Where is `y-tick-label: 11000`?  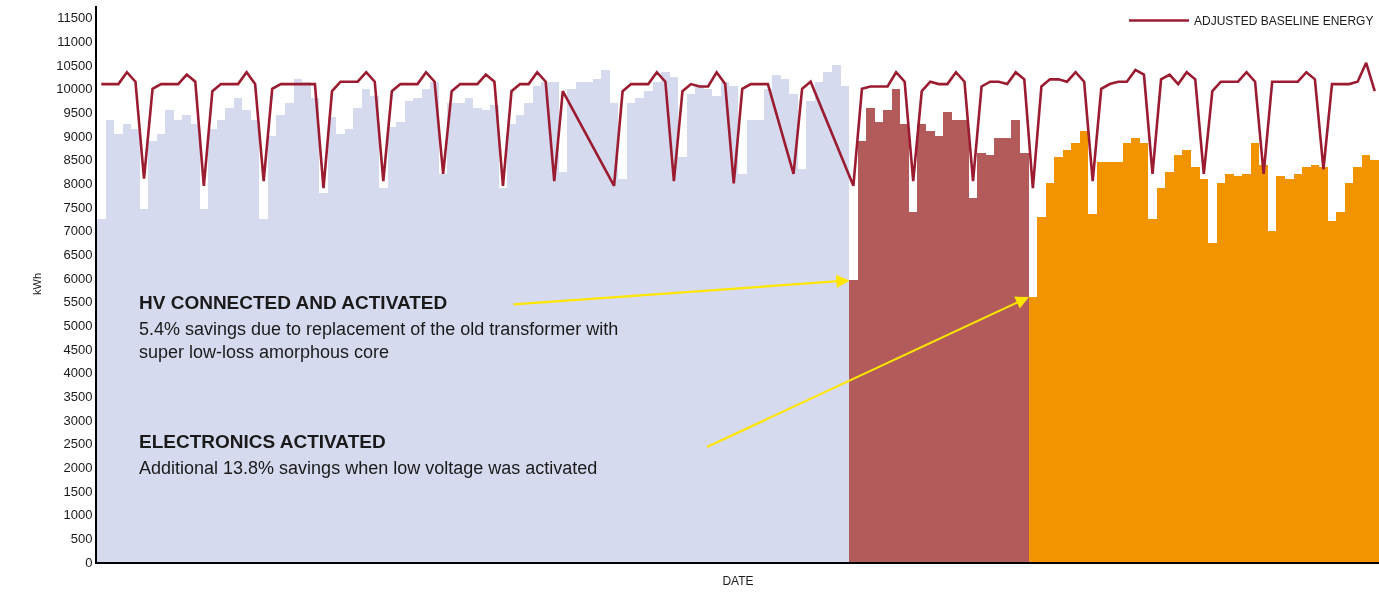
y-tick-label: 11000 is located at coordinates (75, 42).